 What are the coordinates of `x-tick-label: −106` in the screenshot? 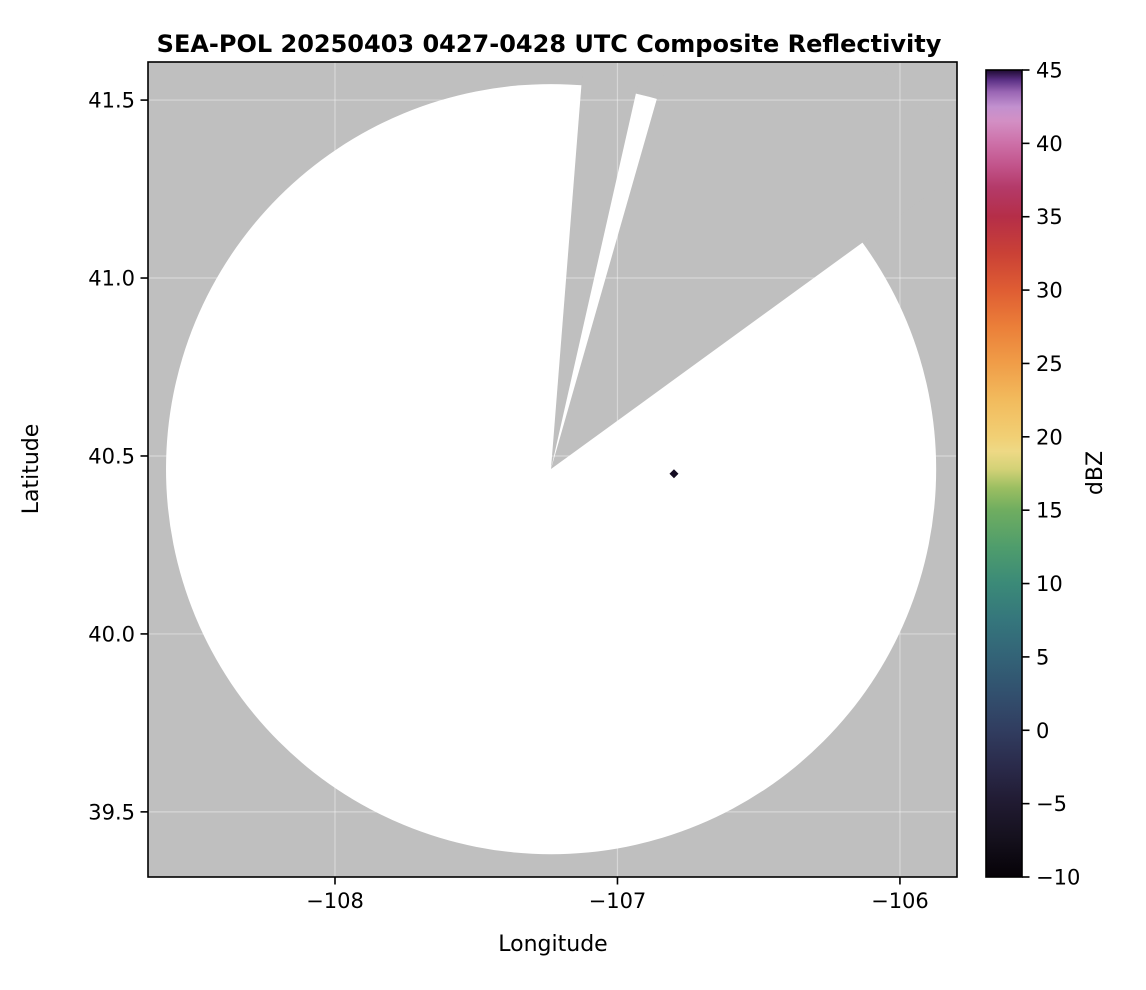 It's located at (900, 901).